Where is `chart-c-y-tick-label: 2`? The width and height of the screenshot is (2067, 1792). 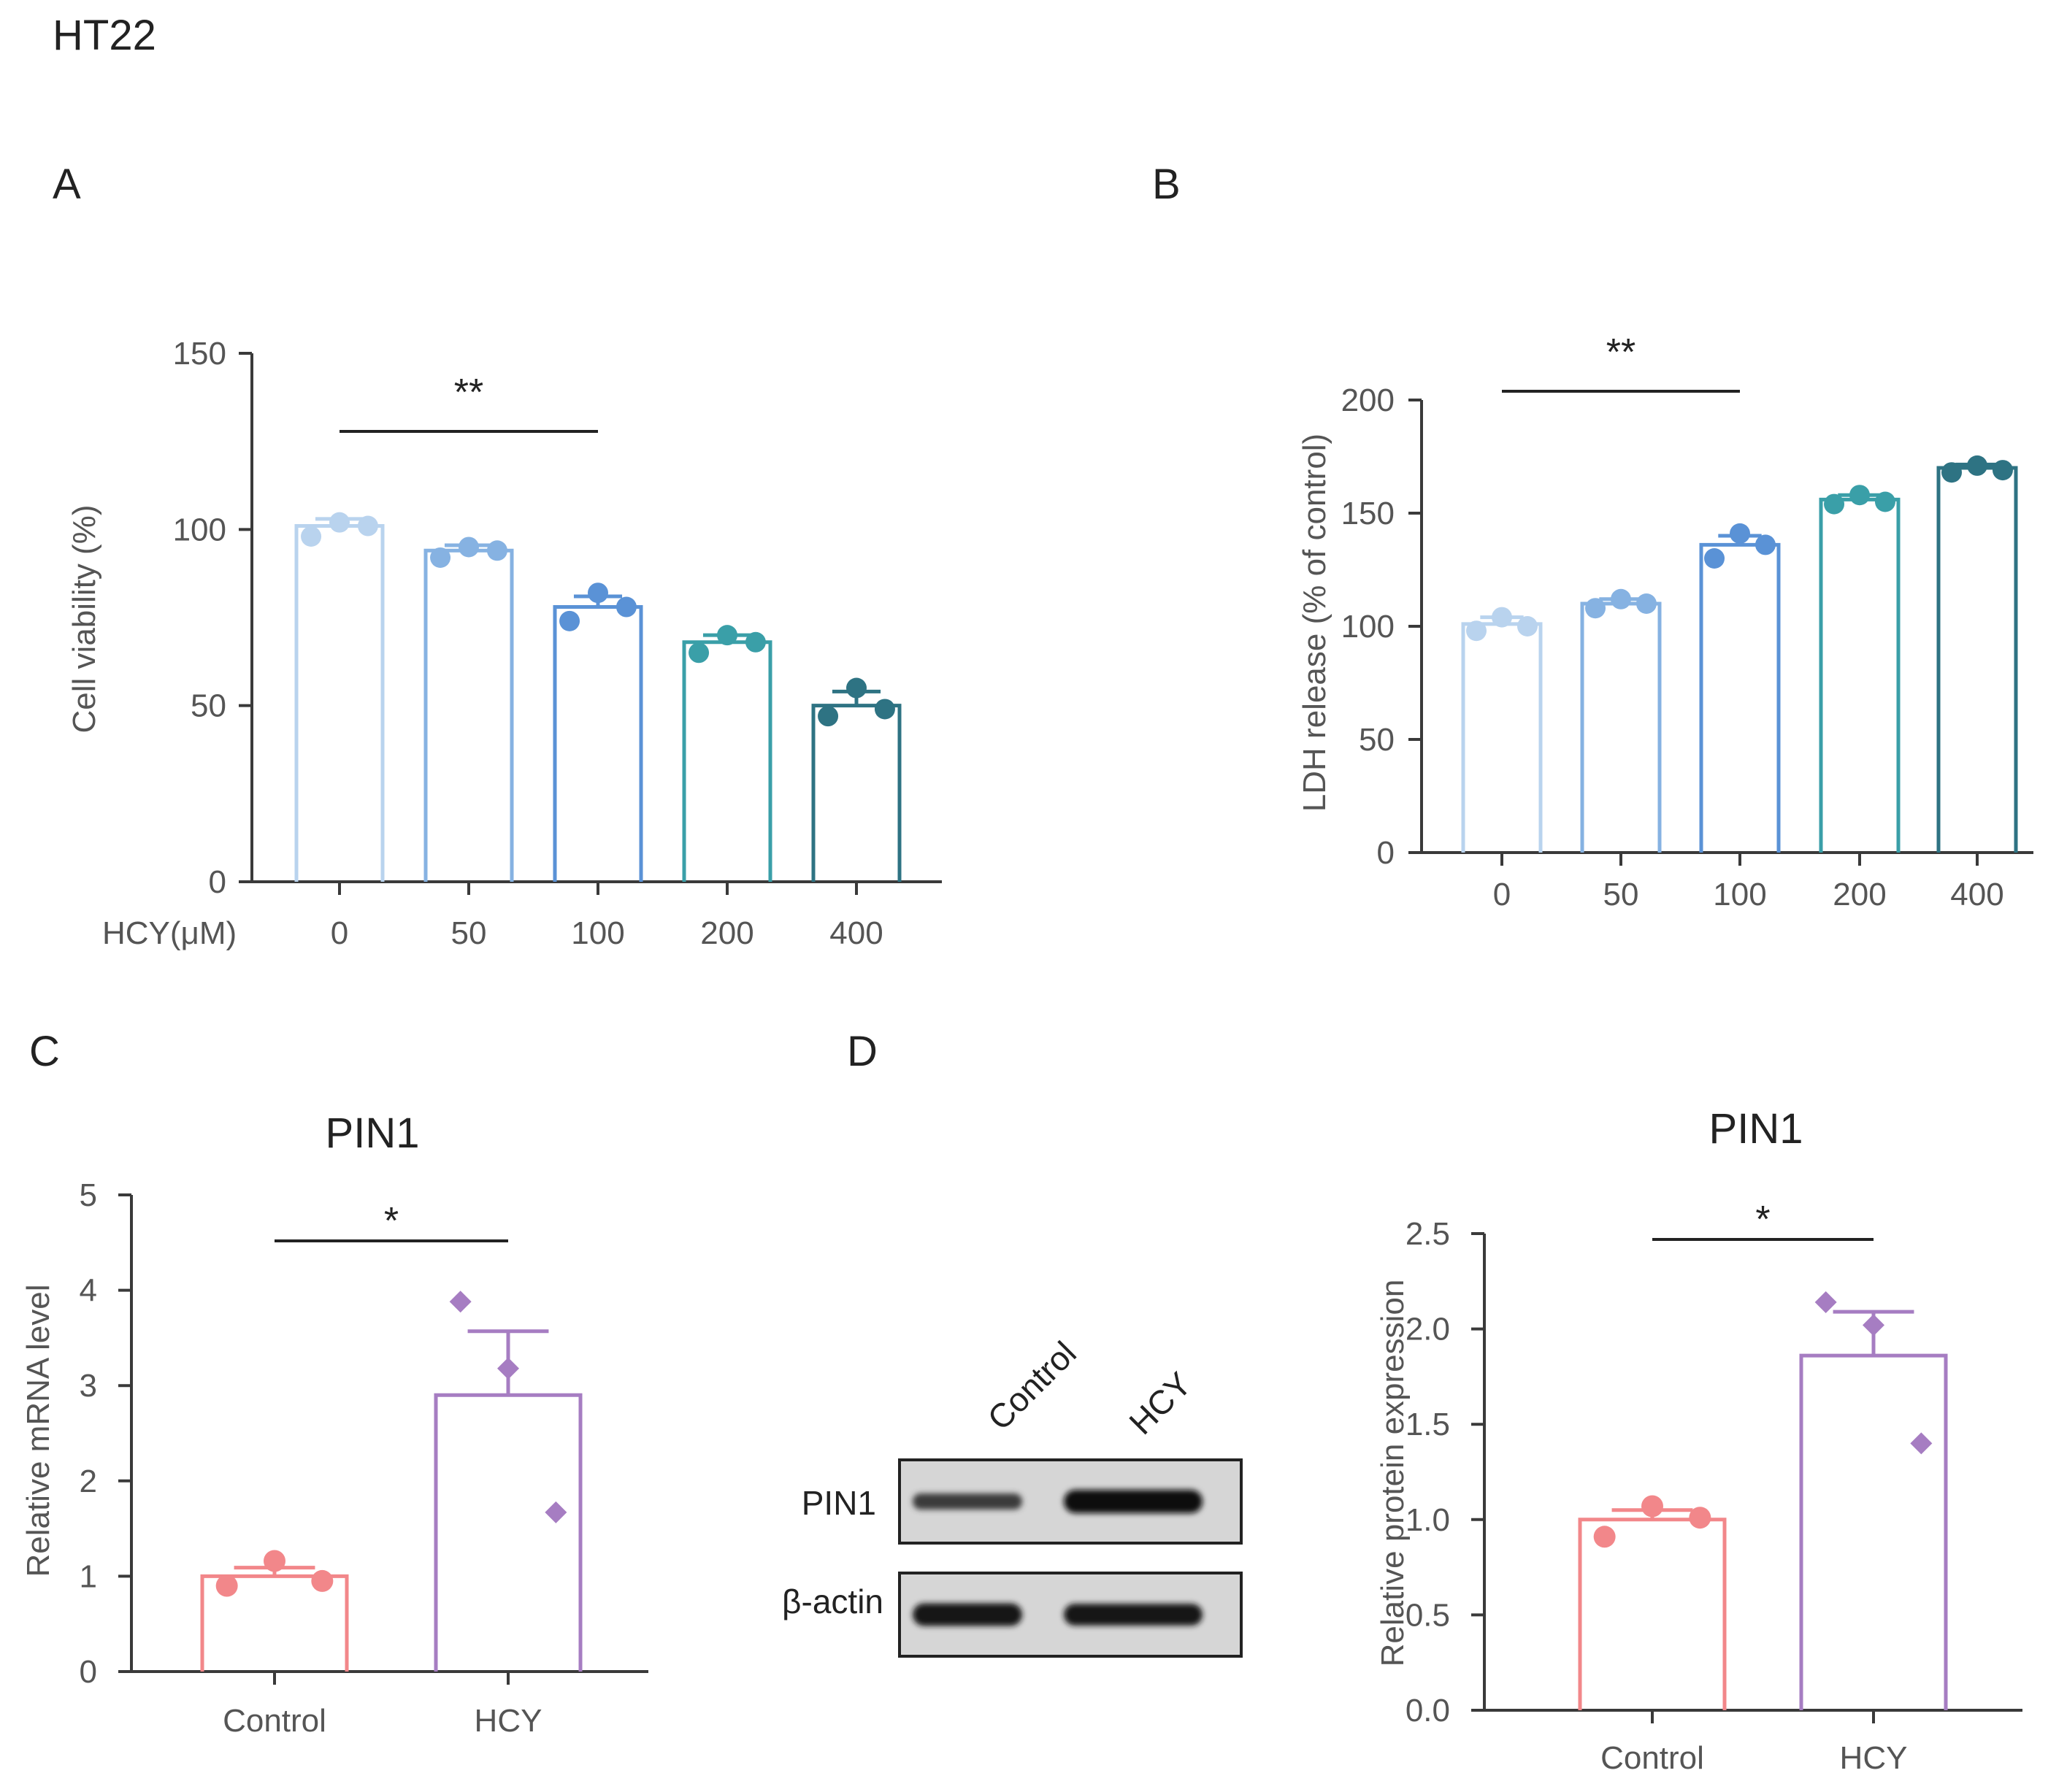 chart-c-y-tick-label: 2 is located at coordinates (88, 1482).